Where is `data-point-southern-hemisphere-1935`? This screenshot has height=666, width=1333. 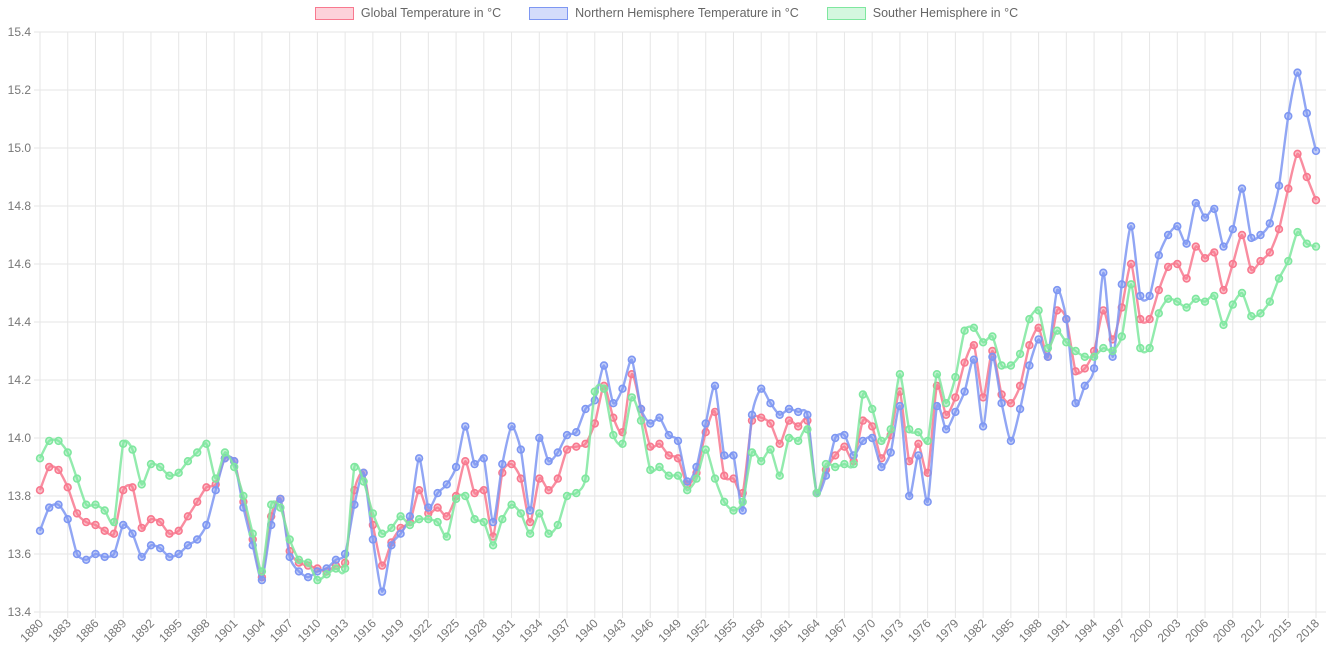
data-point-southern-hemisphere-1935 is located at coordinates (548, 533).